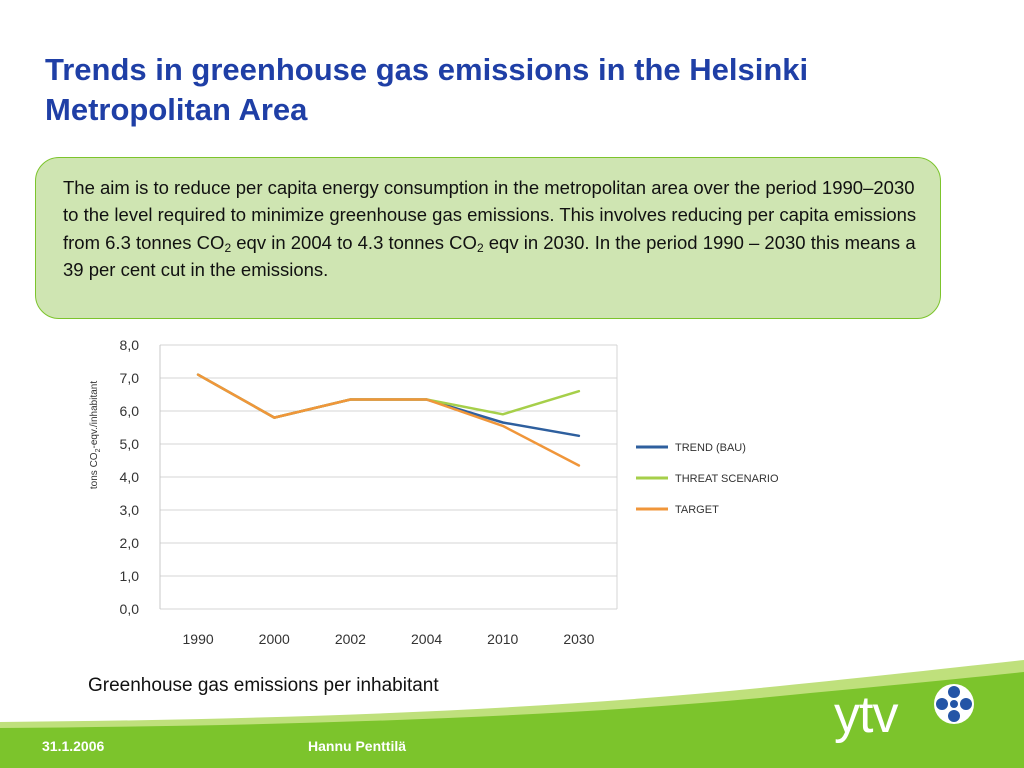  Describe the element at coordinates (480, 247) in the screenshot. I see `callout-subscript-2: 2` at that location.